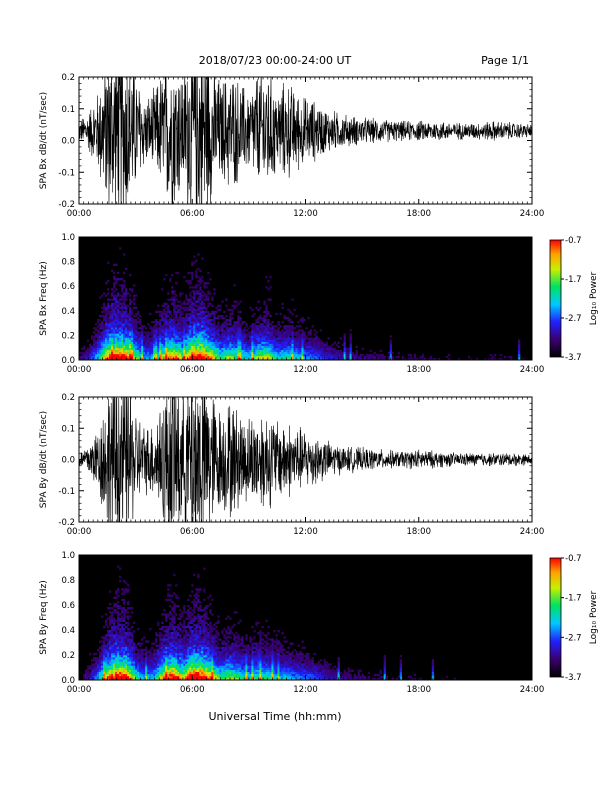 This screenshot has height=792, width=612. Describe the element at coordinates (594, 299) in the screenshot. I see `colorbar-label: Log₁₀ Power` at that location.